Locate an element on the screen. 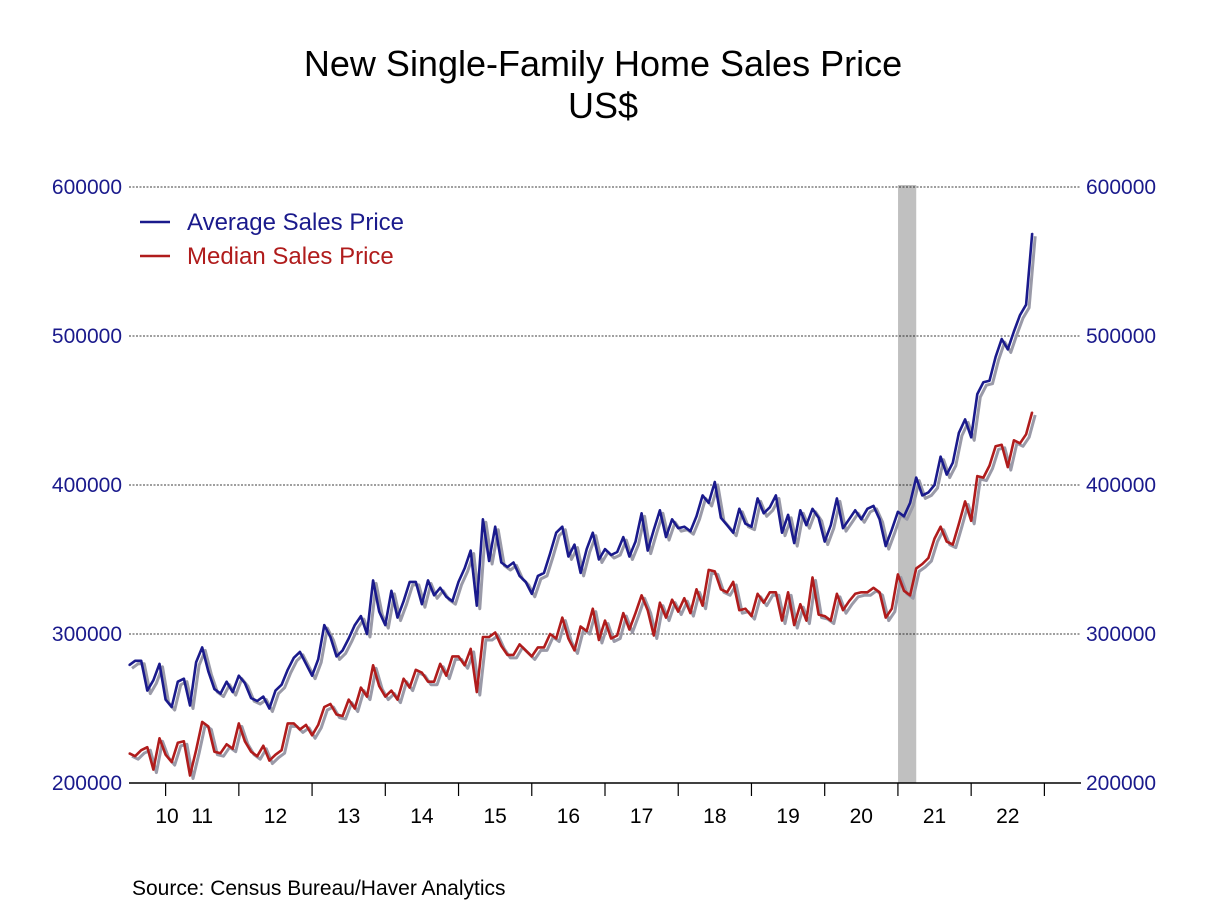  legend-label: Median Sales Price is located at coordinates (290, 256).